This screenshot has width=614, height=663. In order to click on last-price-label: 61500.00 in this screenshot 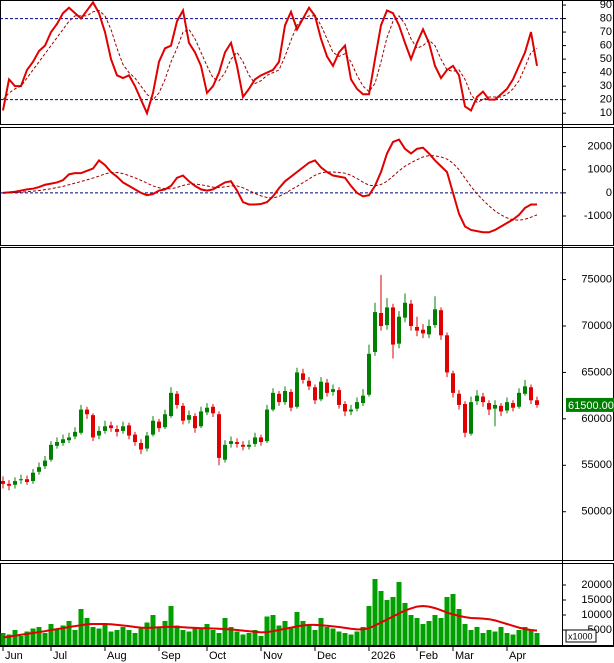, I will do `click(591, 406)`.